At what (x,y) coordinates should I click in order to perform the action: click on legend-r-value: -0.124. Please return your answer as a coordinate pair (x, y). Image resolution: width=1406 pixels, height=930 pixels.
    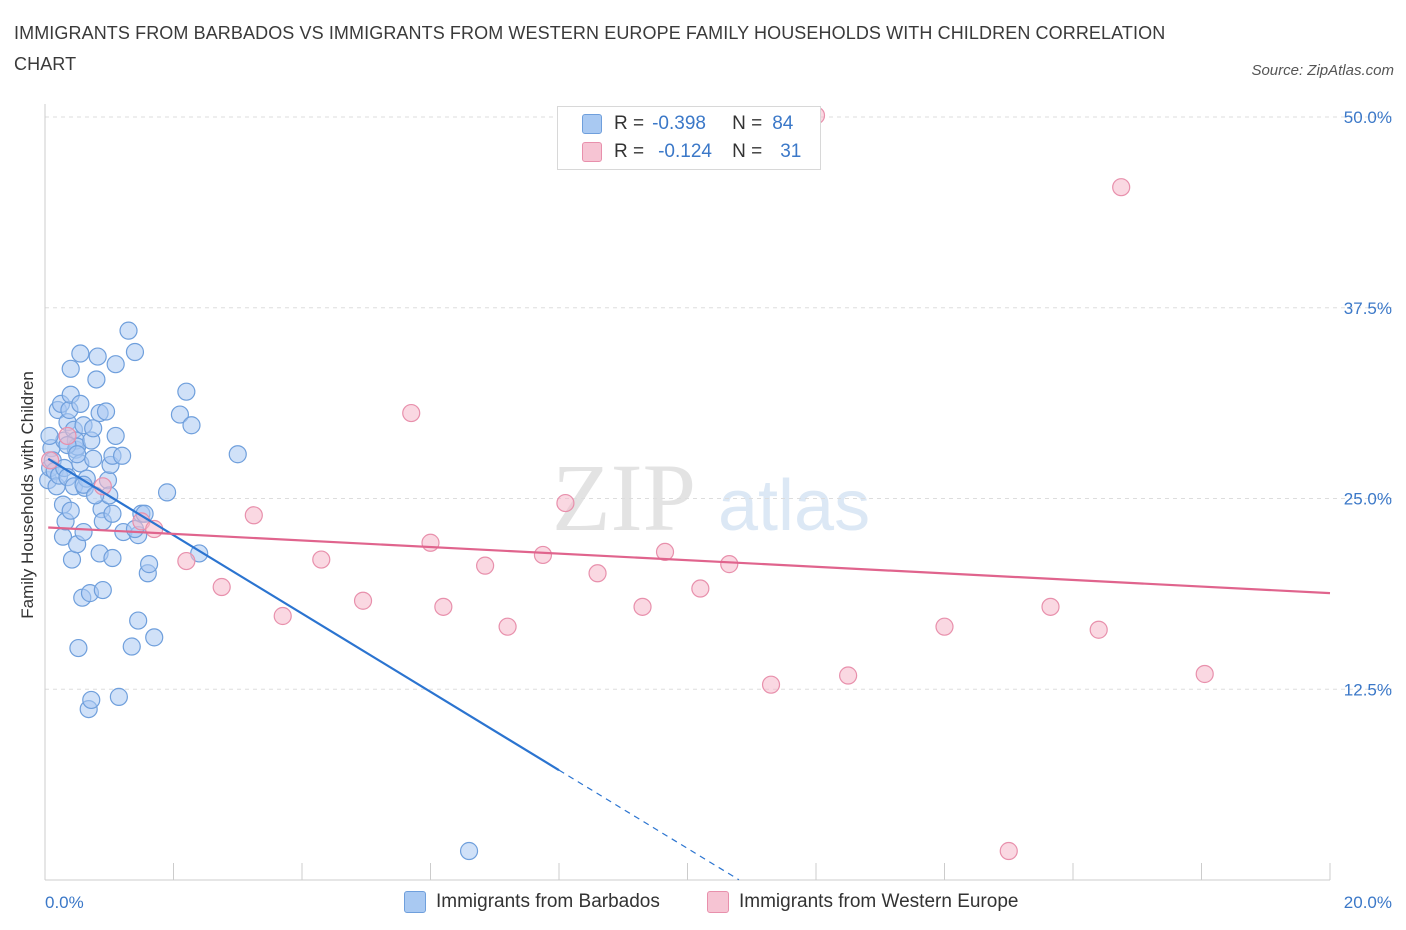
    Looking at the image, I should click on (685, 151).